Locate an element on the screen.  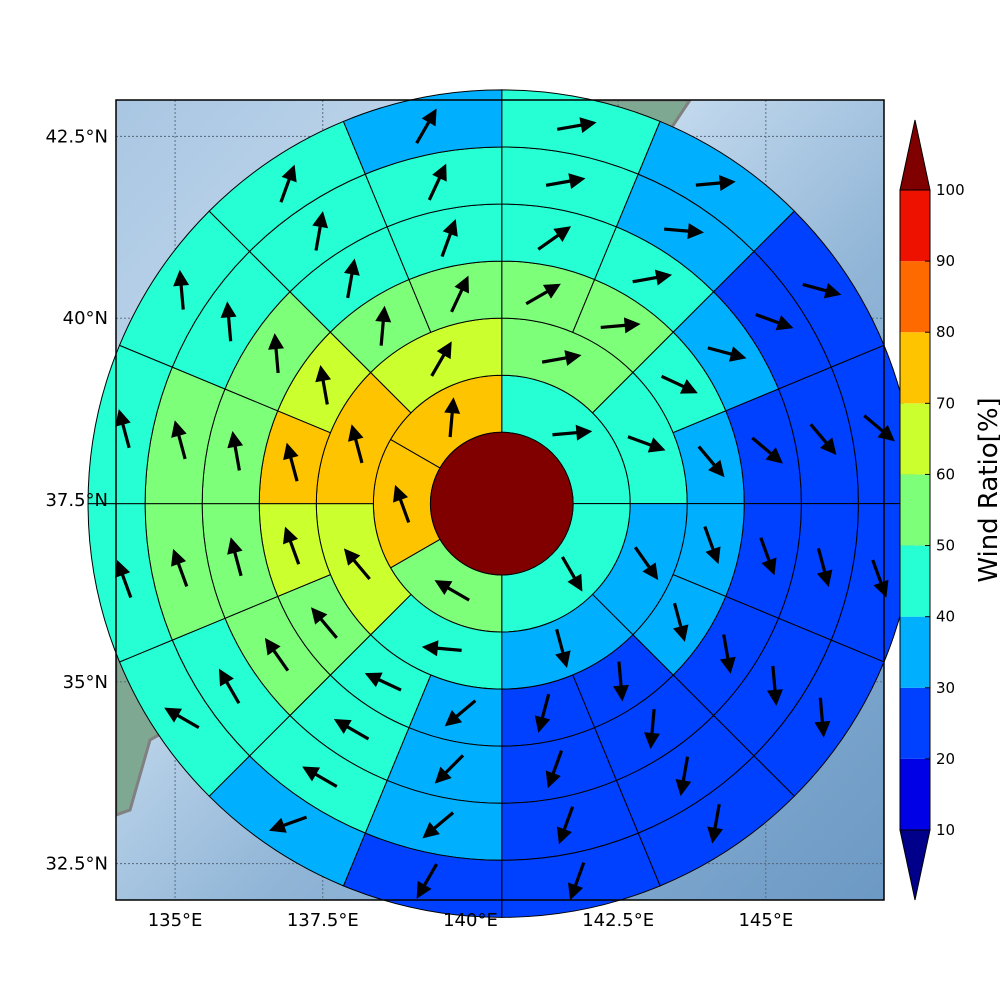
colorbar-tick-label: 80 is located at coordinates (945, 332).